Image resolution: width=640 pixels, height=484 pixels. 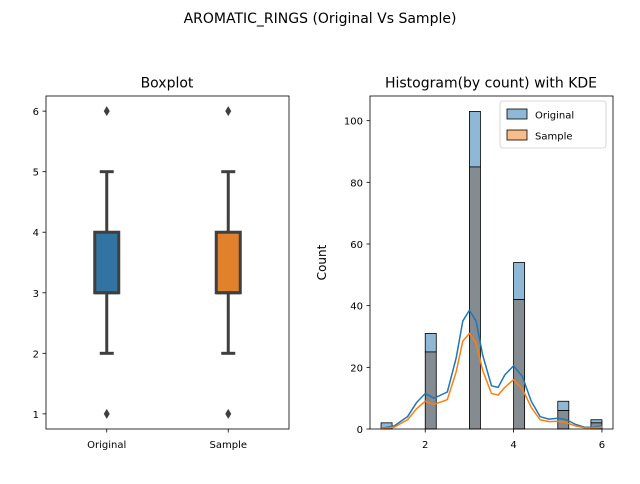 I want to click on y-tick-label: 80, so click(x=356, y=183).